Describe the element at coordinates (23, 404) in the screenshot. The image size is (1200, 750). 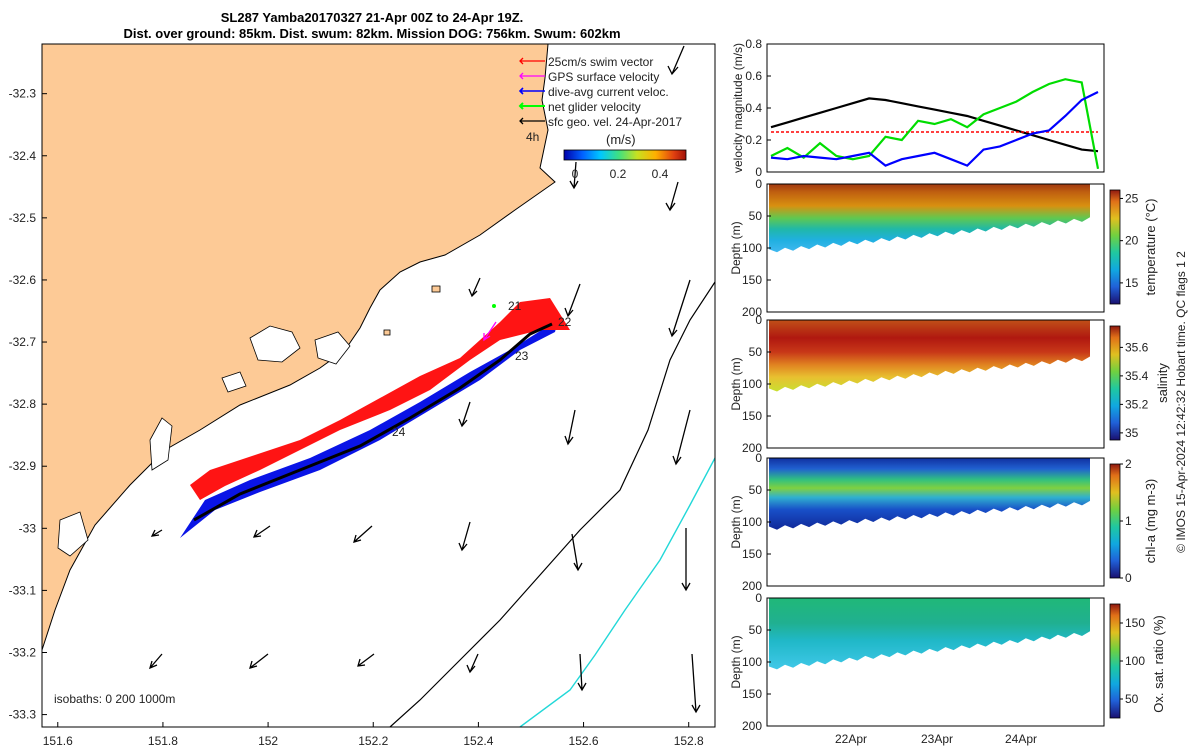
I see `map-ytick-label: -32.8` at that location.